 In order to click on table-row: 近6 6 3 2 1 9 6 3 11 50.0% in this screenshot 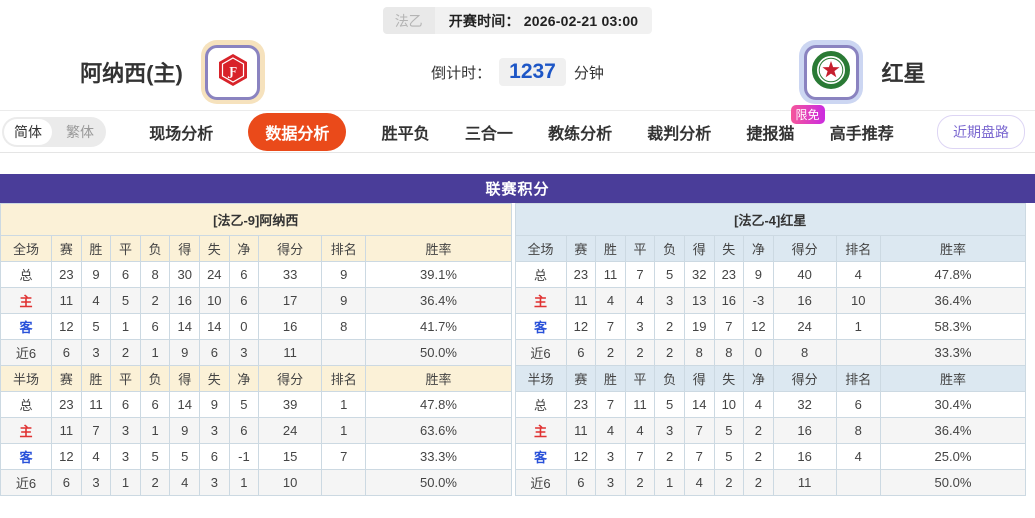, I will do `click(256, 352)`.